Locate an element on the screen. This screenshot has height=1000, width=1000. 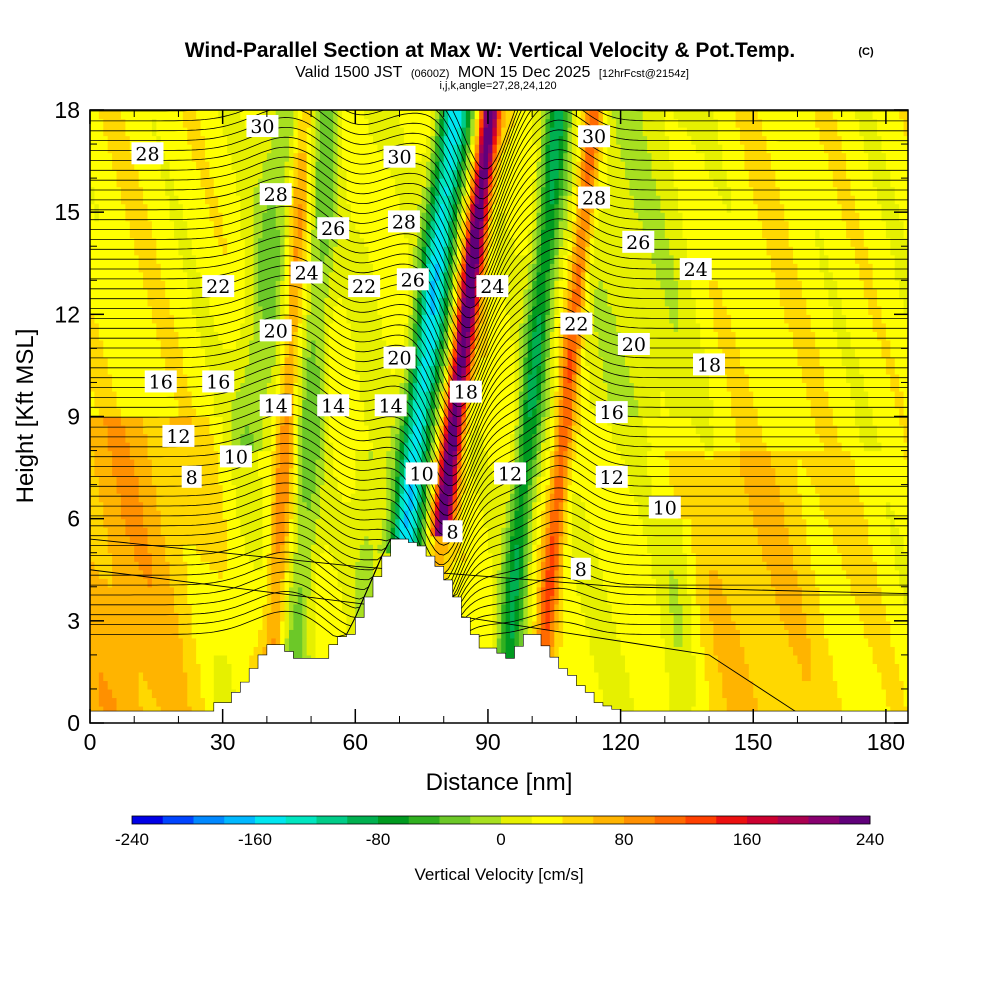
valid-prefix: Valid 1500 JST is located at coordinates (349, 72).